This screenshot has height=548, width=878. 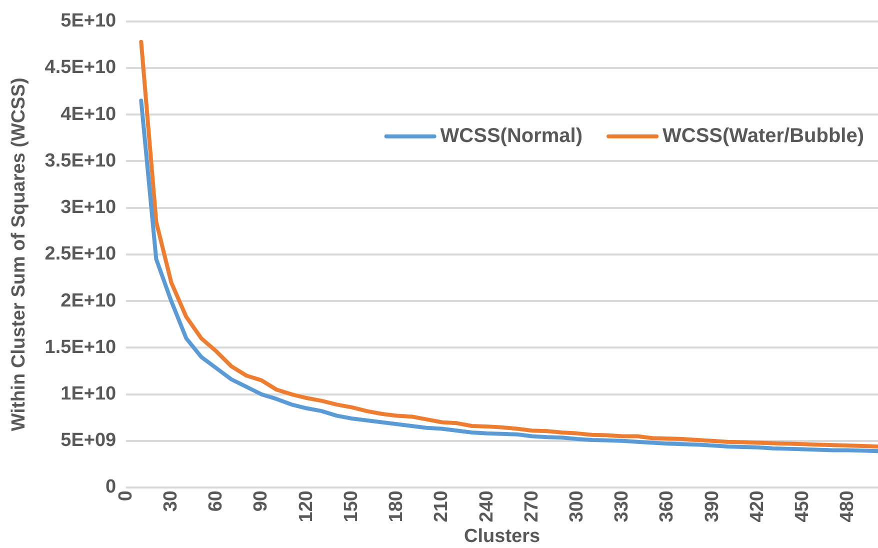 I want to click on legend-label: WCSS(Water/Bubble), so click(x=763, y=135).